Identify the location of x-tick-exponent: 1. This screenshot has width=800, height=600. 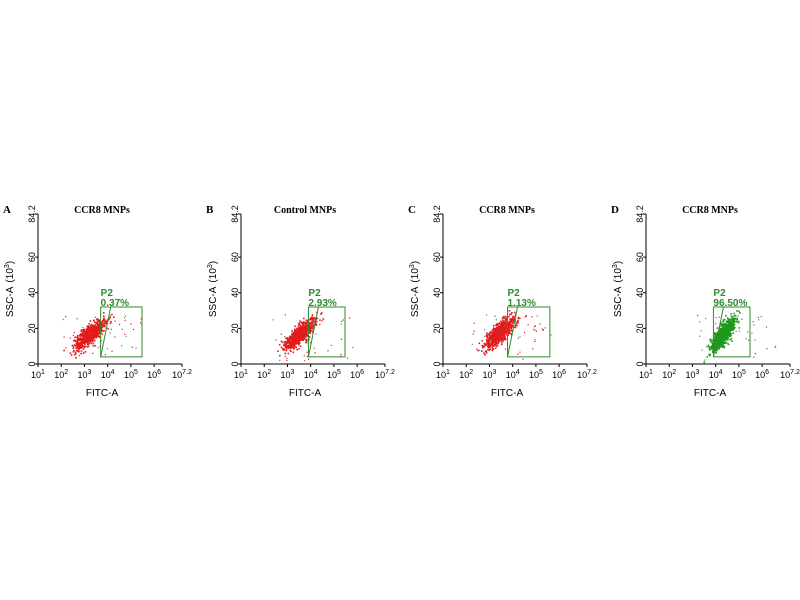
(651, 372).